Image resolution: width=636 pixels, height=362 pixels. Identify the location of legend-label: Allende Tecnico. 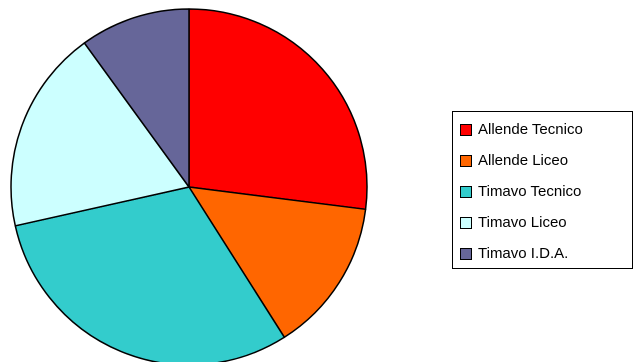
(530, 129).